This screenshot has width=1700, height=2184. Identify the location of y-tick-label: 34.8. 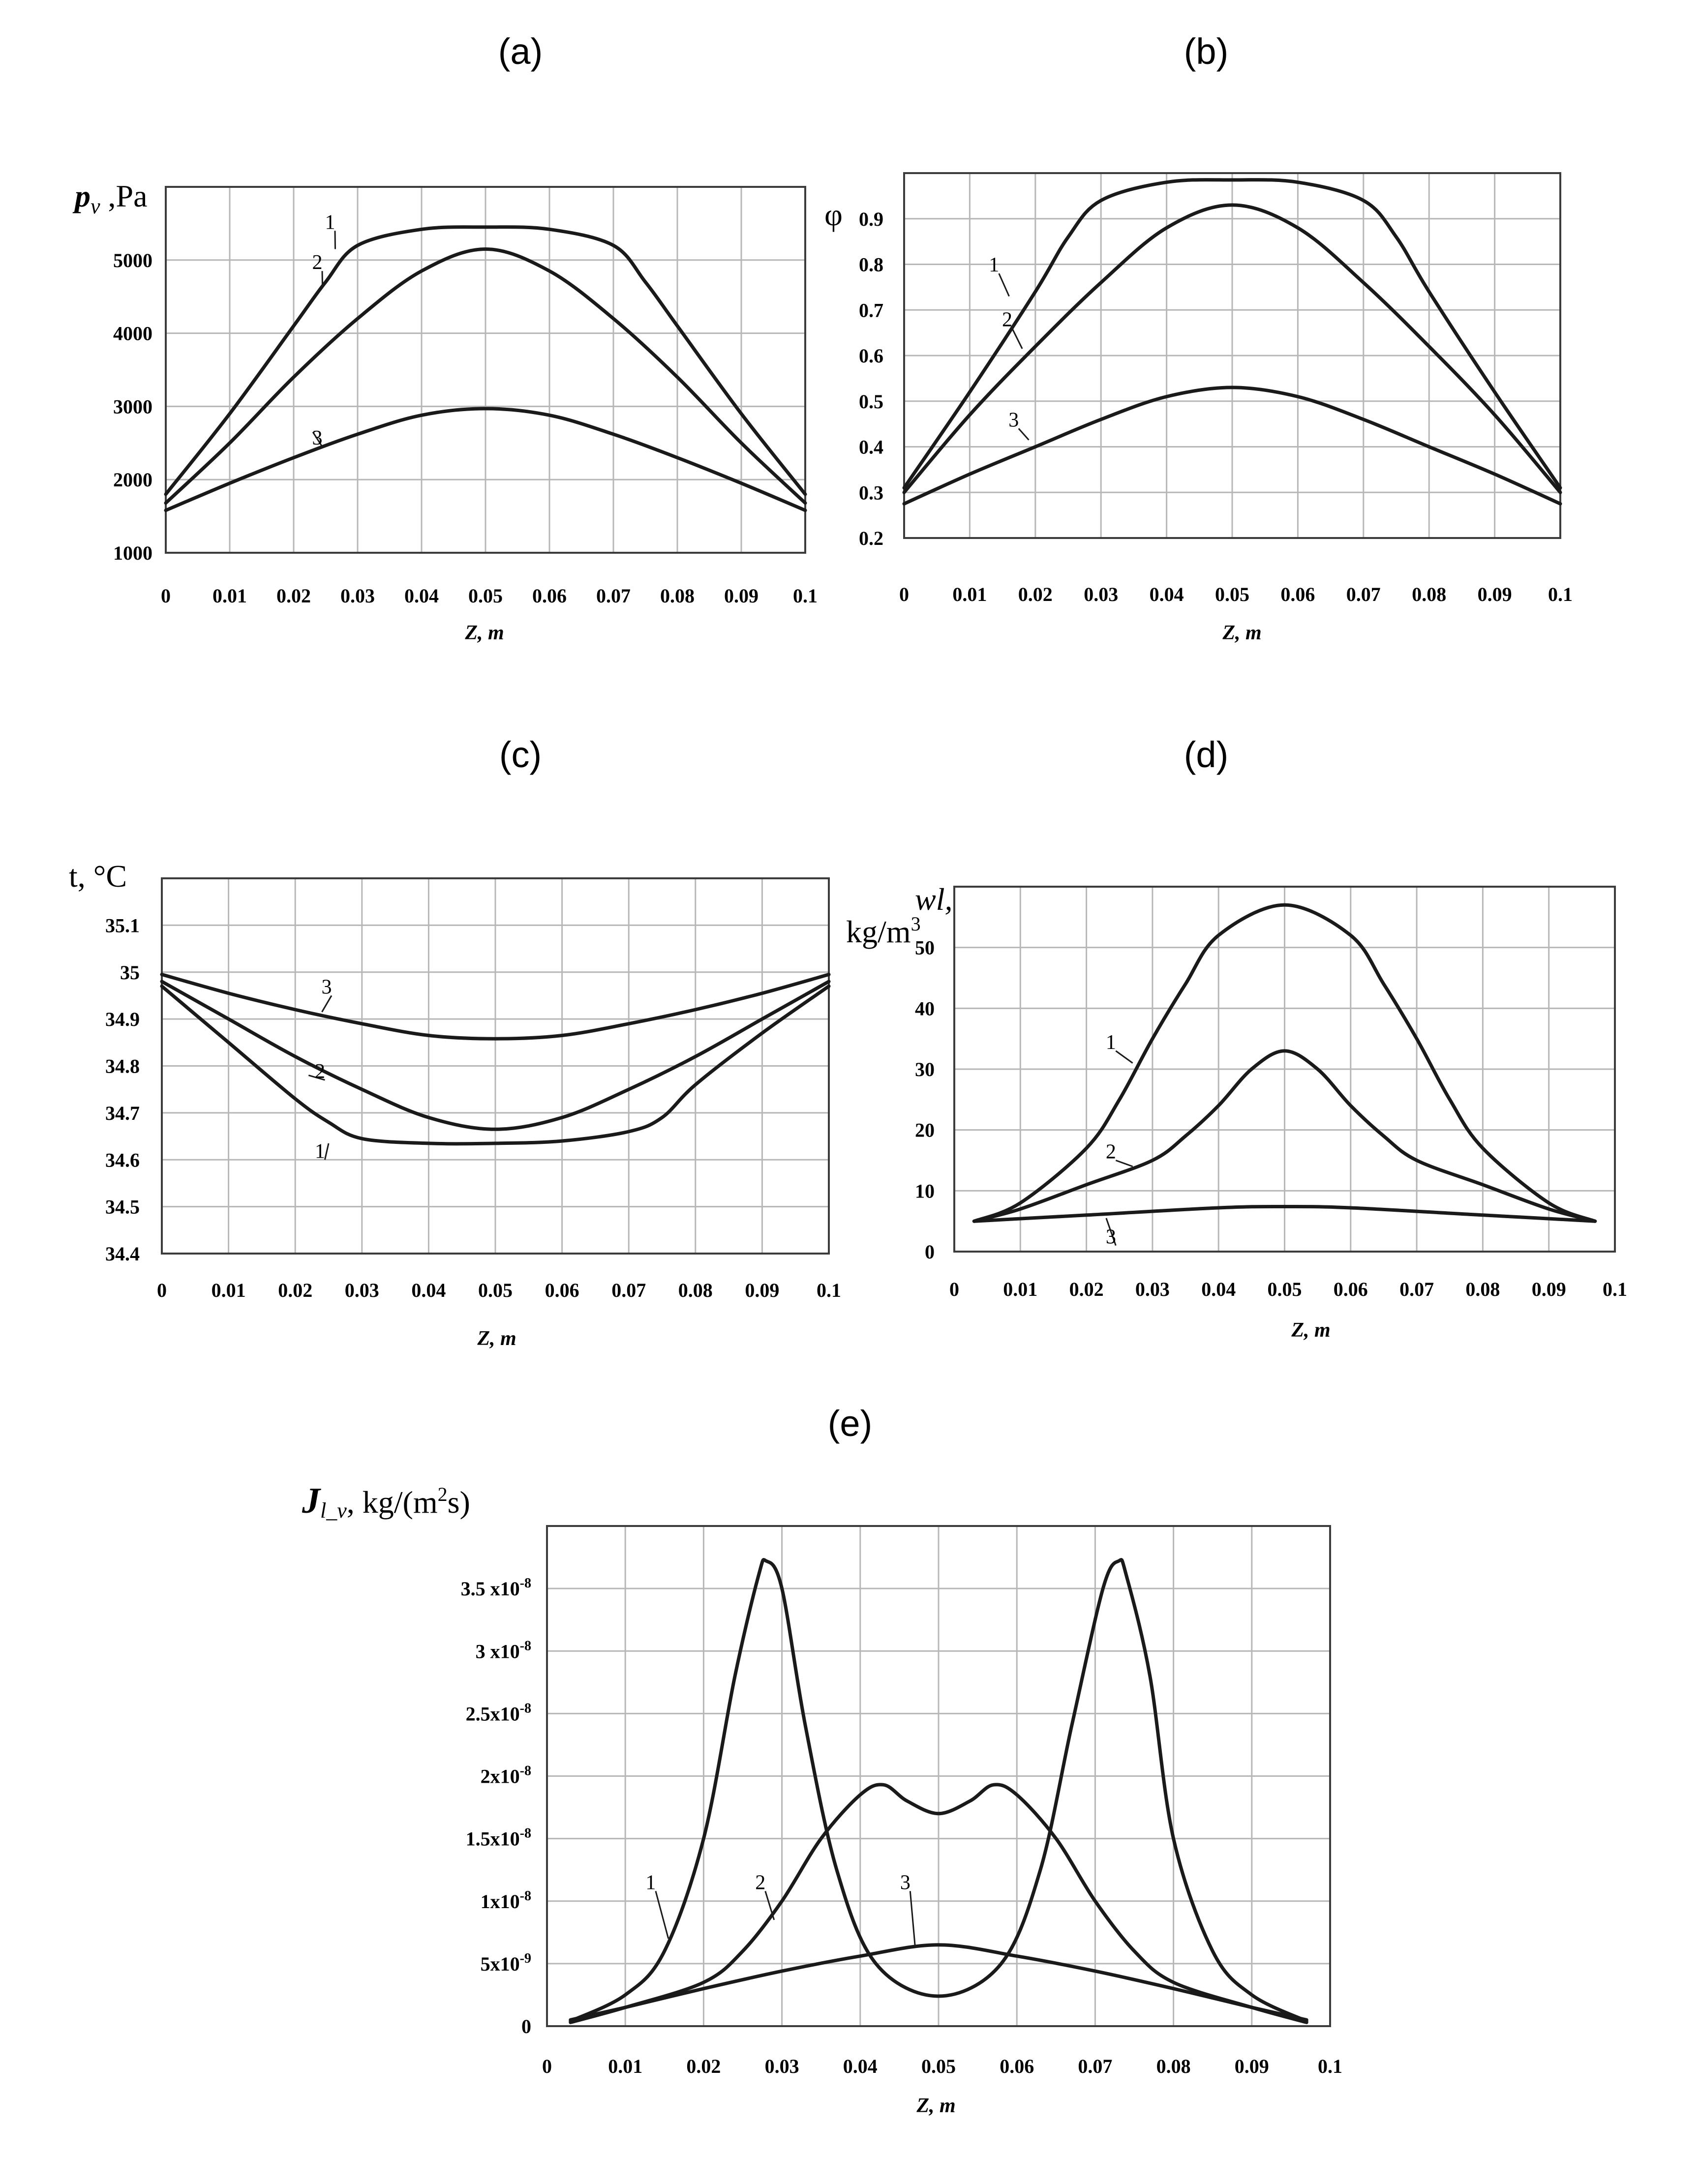
(122, 1066).